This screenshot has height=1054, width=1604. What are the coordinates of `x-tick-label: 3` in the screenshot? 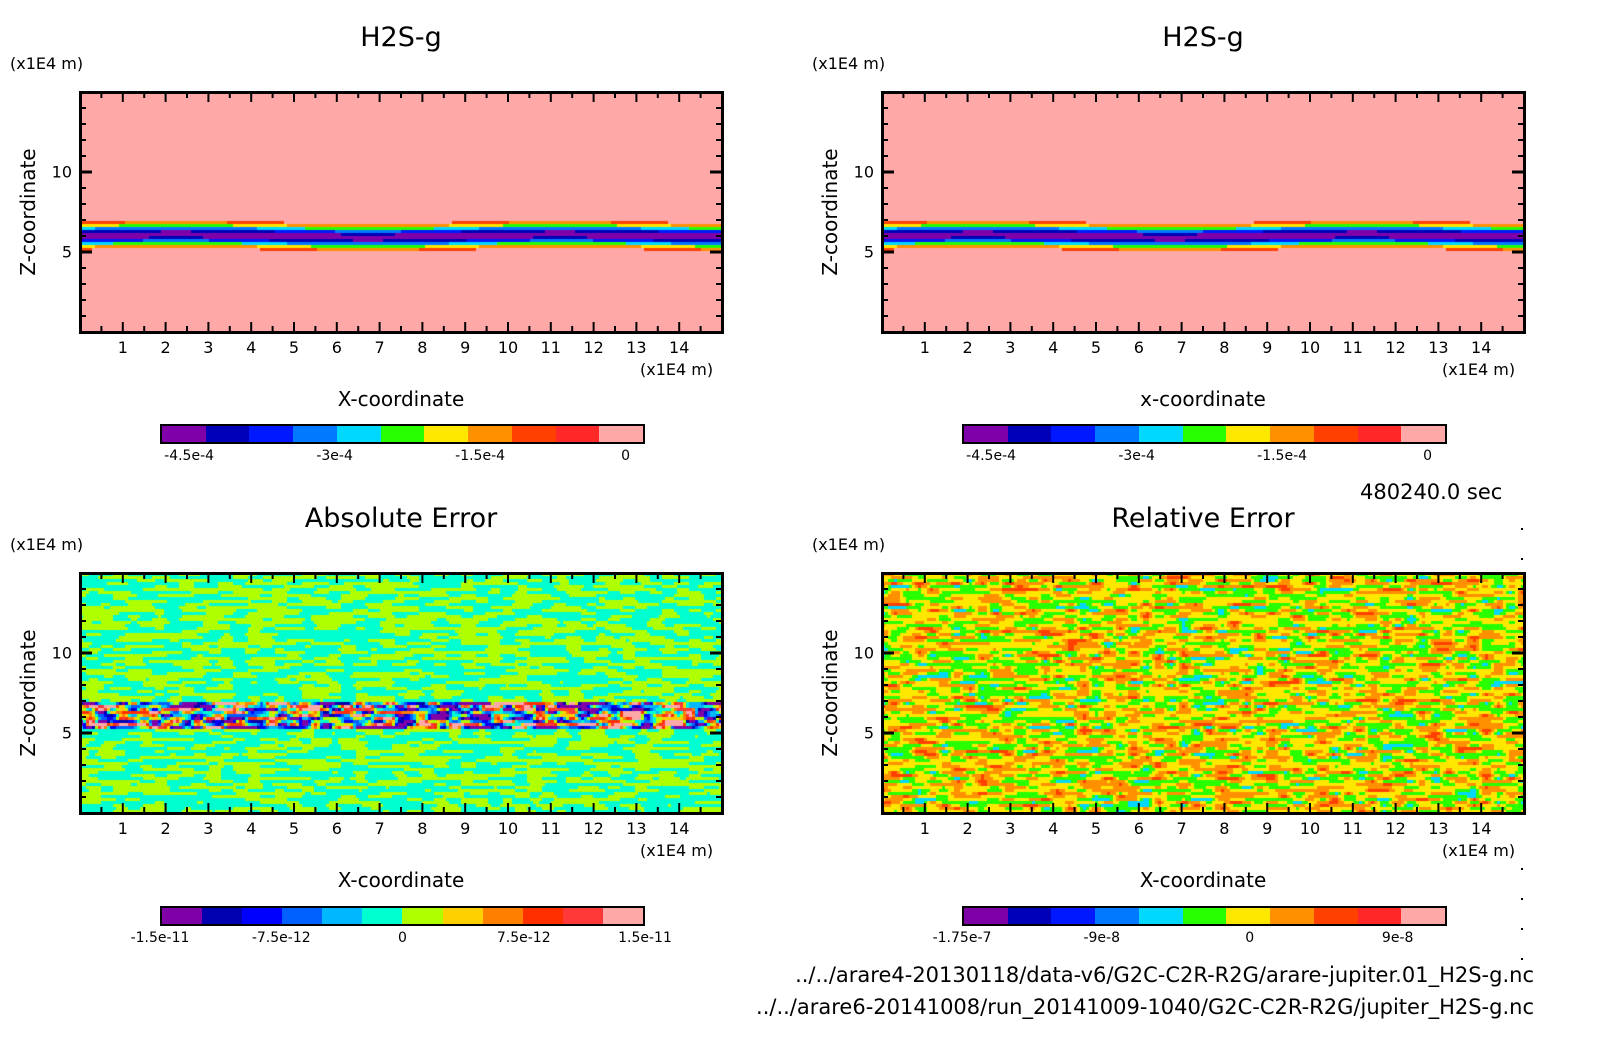 It's located at (208, 347).